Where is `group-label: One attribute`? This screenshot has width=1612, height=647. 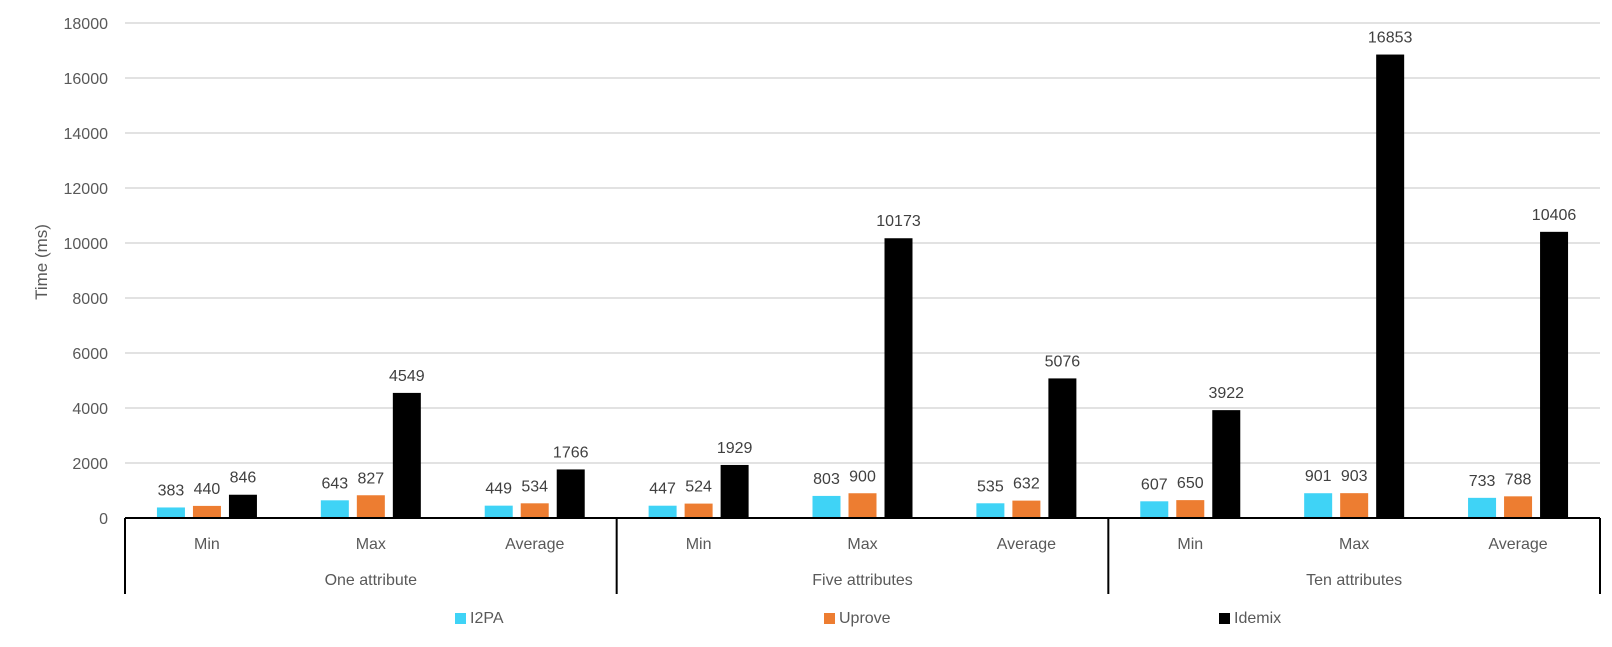 group-label: One attribute is located at coordinates (371, 580).